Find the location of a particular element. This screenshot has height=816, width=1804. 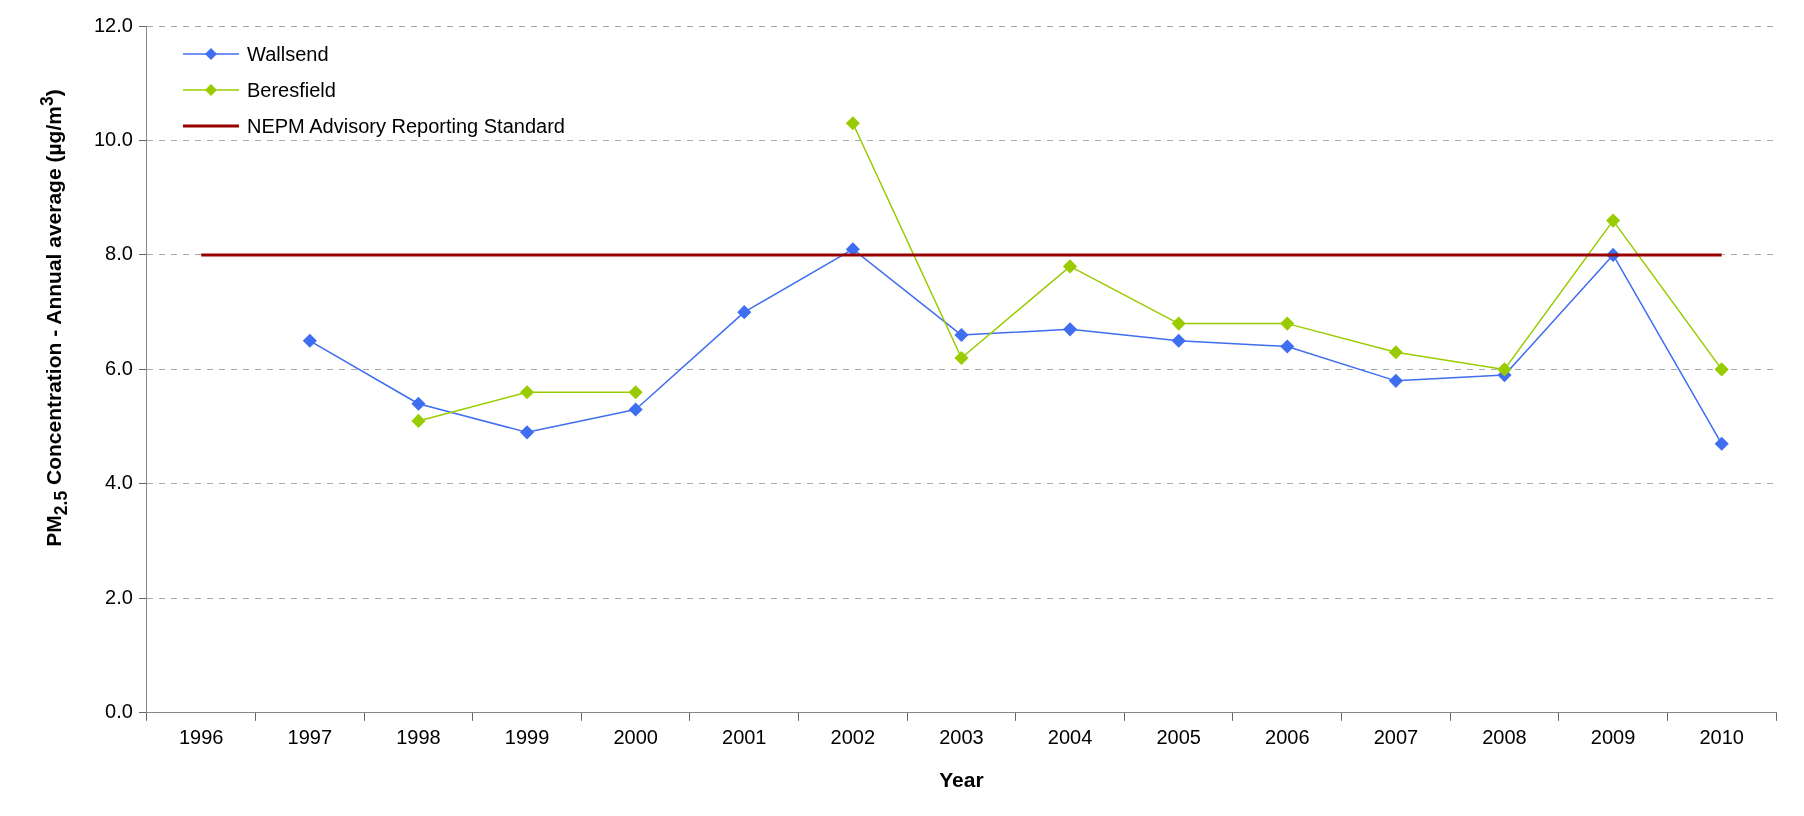

legend-label: NEPM Advisory Reporting Standard is located at coordinates (406, 126).